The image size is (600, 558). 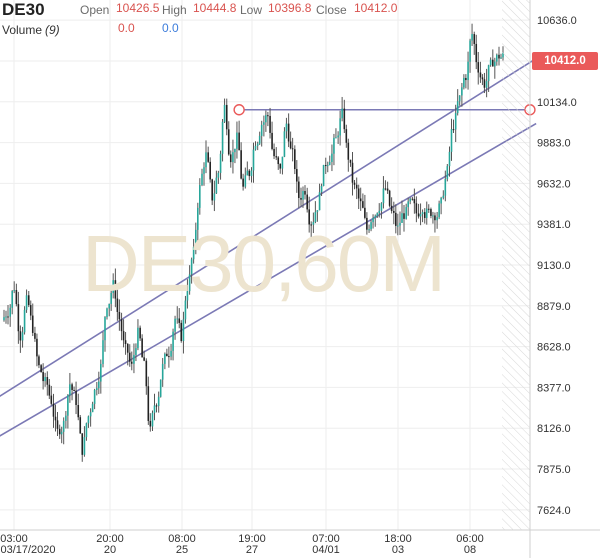 I want to click on volume-value-2: 0.0, so click(x=170, y=28).